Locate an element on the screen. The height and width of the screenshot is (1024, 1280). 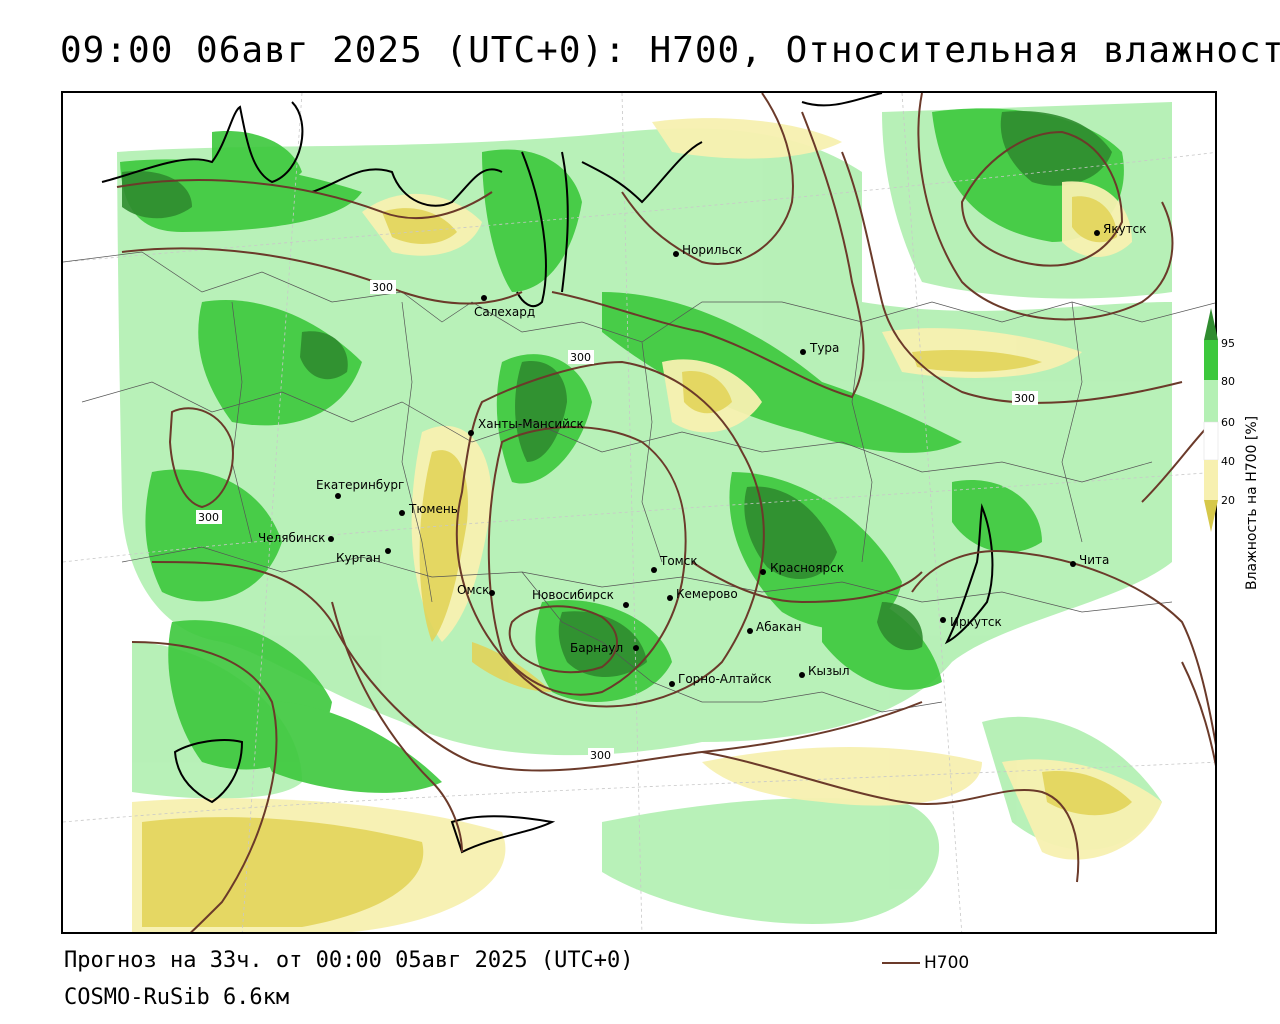
city-marker: Красноярск is located at coordinates (802, 568).